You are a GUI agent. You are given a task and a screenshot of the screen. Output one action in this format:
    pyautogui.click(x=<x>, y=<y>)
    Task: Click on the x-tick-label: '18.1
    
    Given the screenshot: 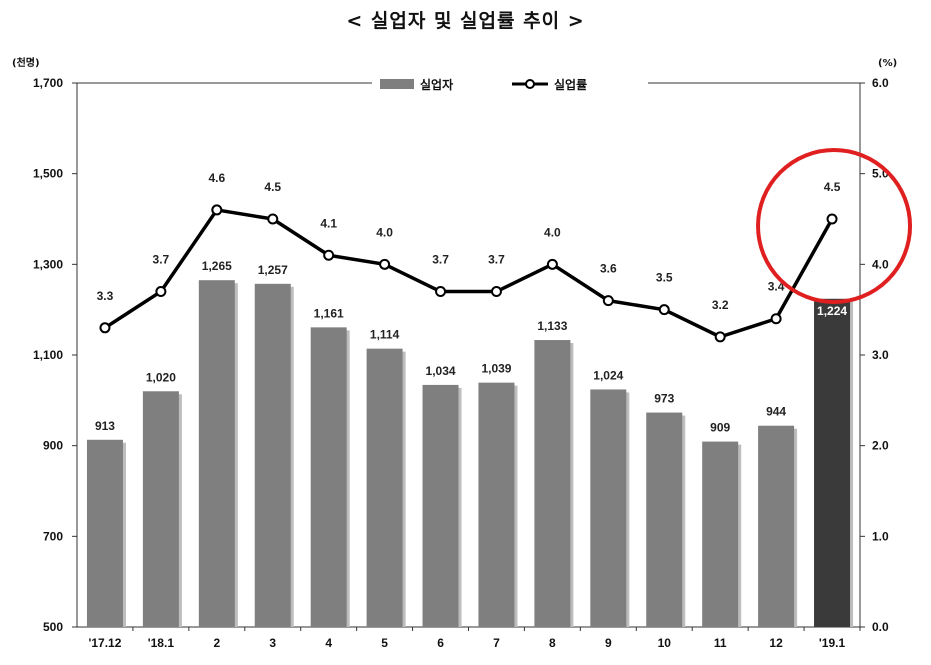 What is the action you would take?
    pyautogui.click(x=161, y=643)
    